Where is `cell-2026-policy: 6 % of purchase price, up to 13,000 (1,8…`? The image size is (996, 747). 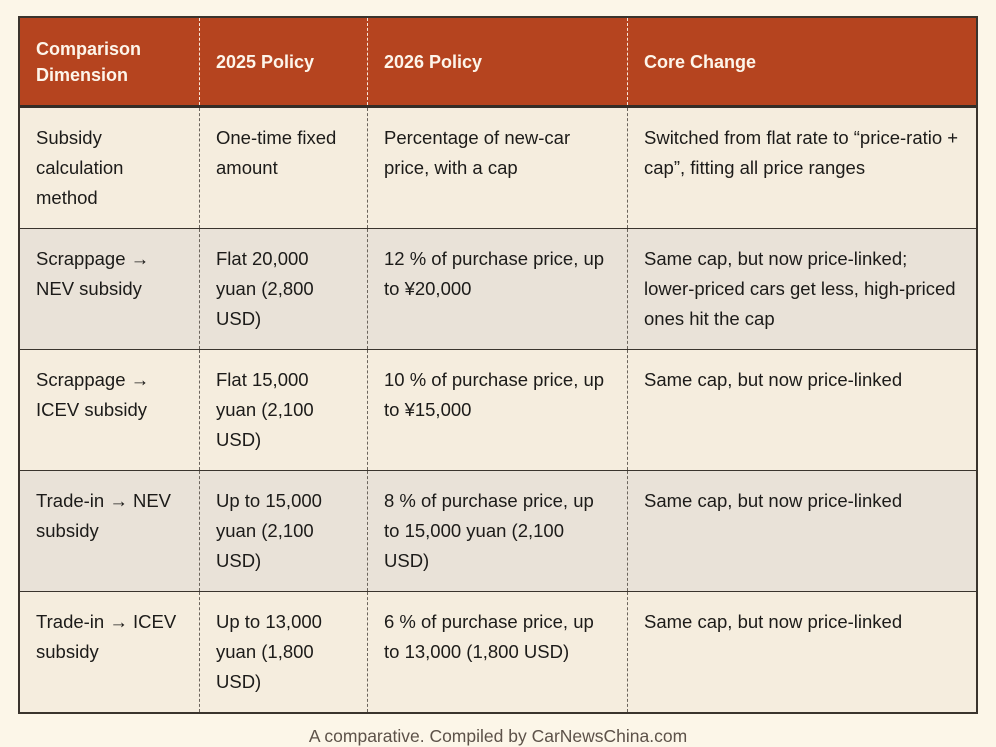 cell-2026-policy: 6 % of purchase price, up to 13,000 (1,8… is located at coordinates (497, 652).